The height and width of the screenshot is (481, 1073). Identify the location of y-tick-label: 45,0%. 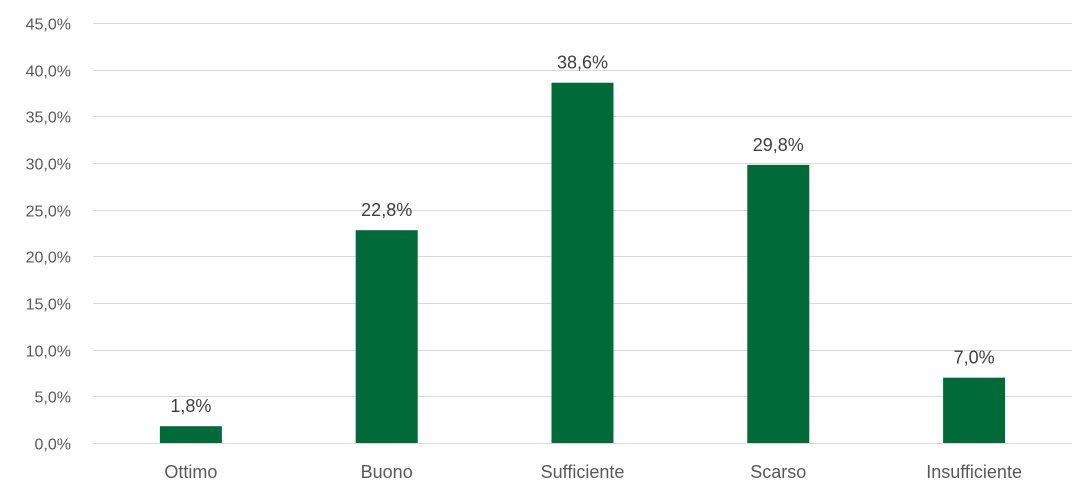
(48, 25).